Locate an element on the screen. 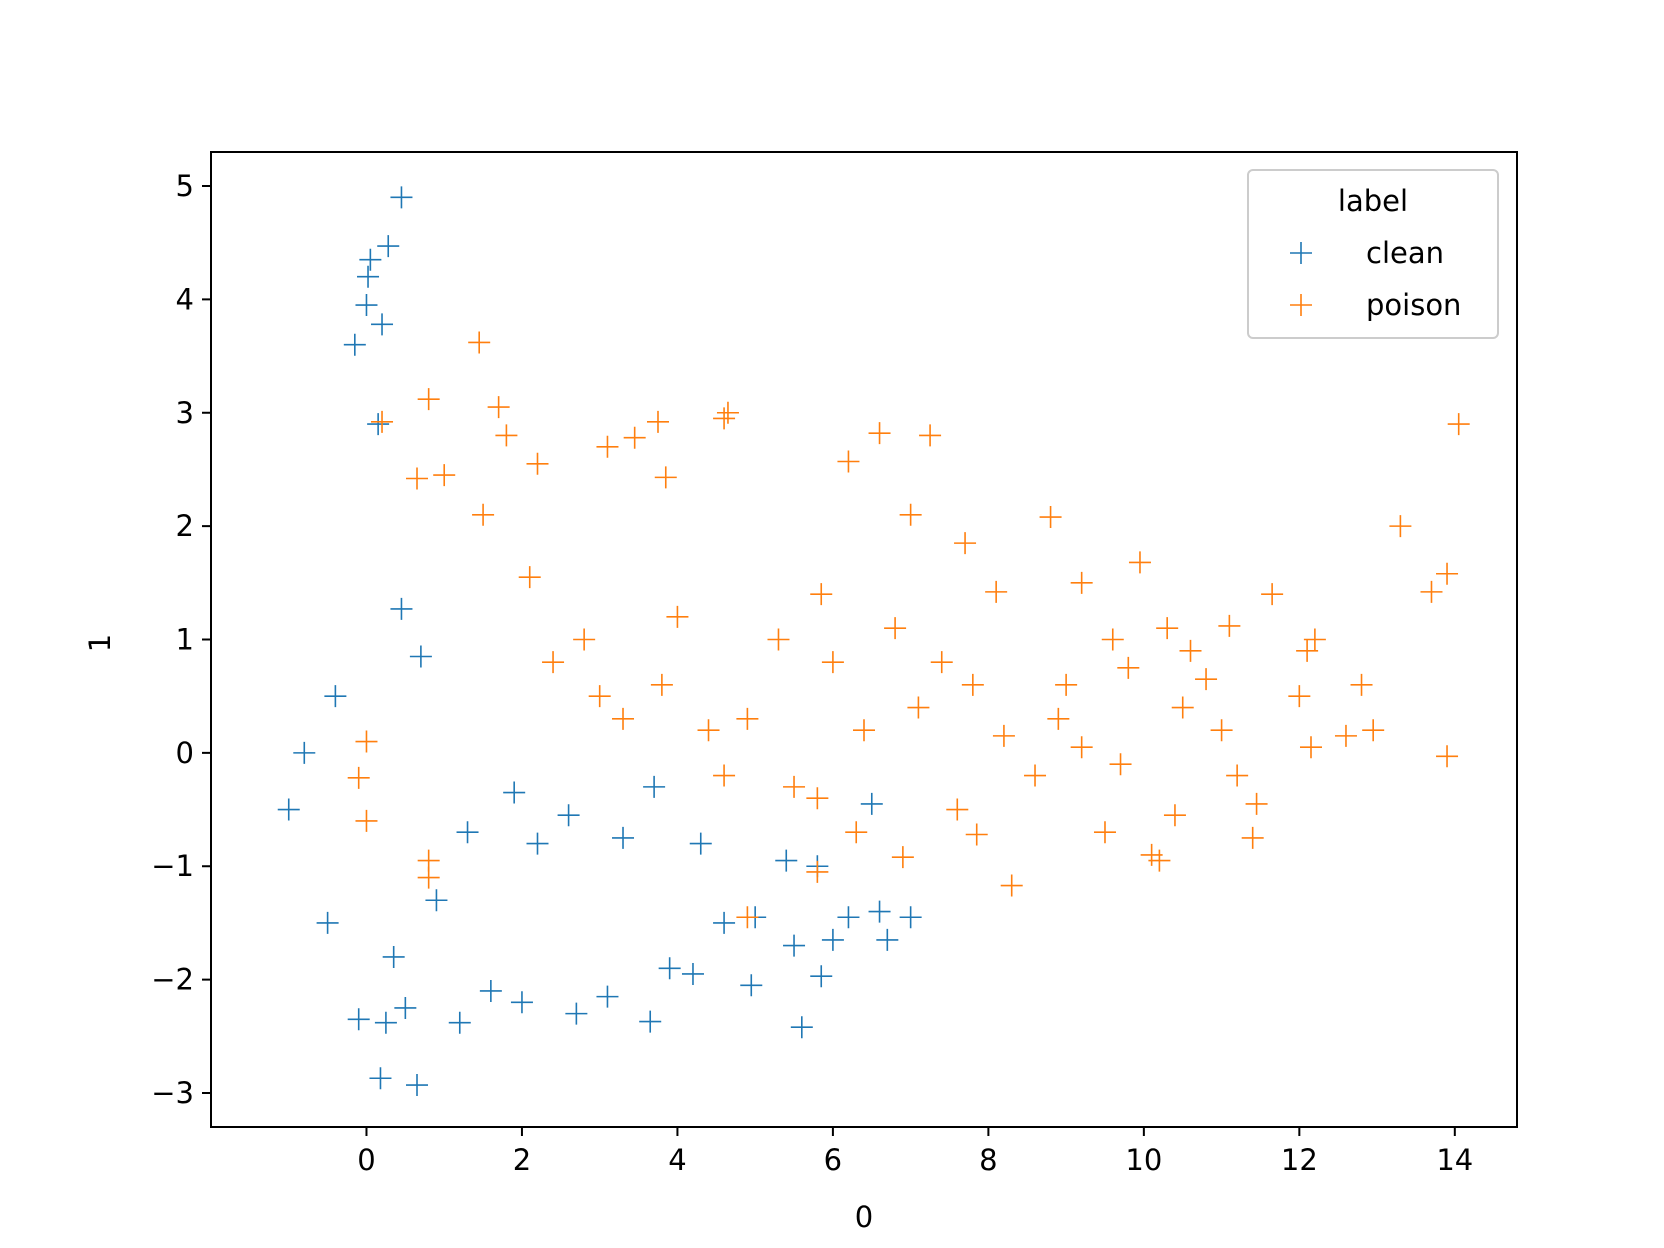 This screenshot has width=1664, height=1248. legend-entries: clean poison is located at coordinates (1375, 279).